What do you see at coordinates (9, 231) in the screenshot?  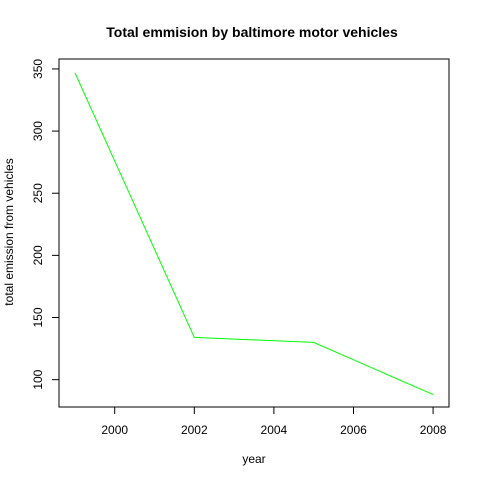 I see `y-axis-label: total emission from vehicles` at bounding box center [9, 231].